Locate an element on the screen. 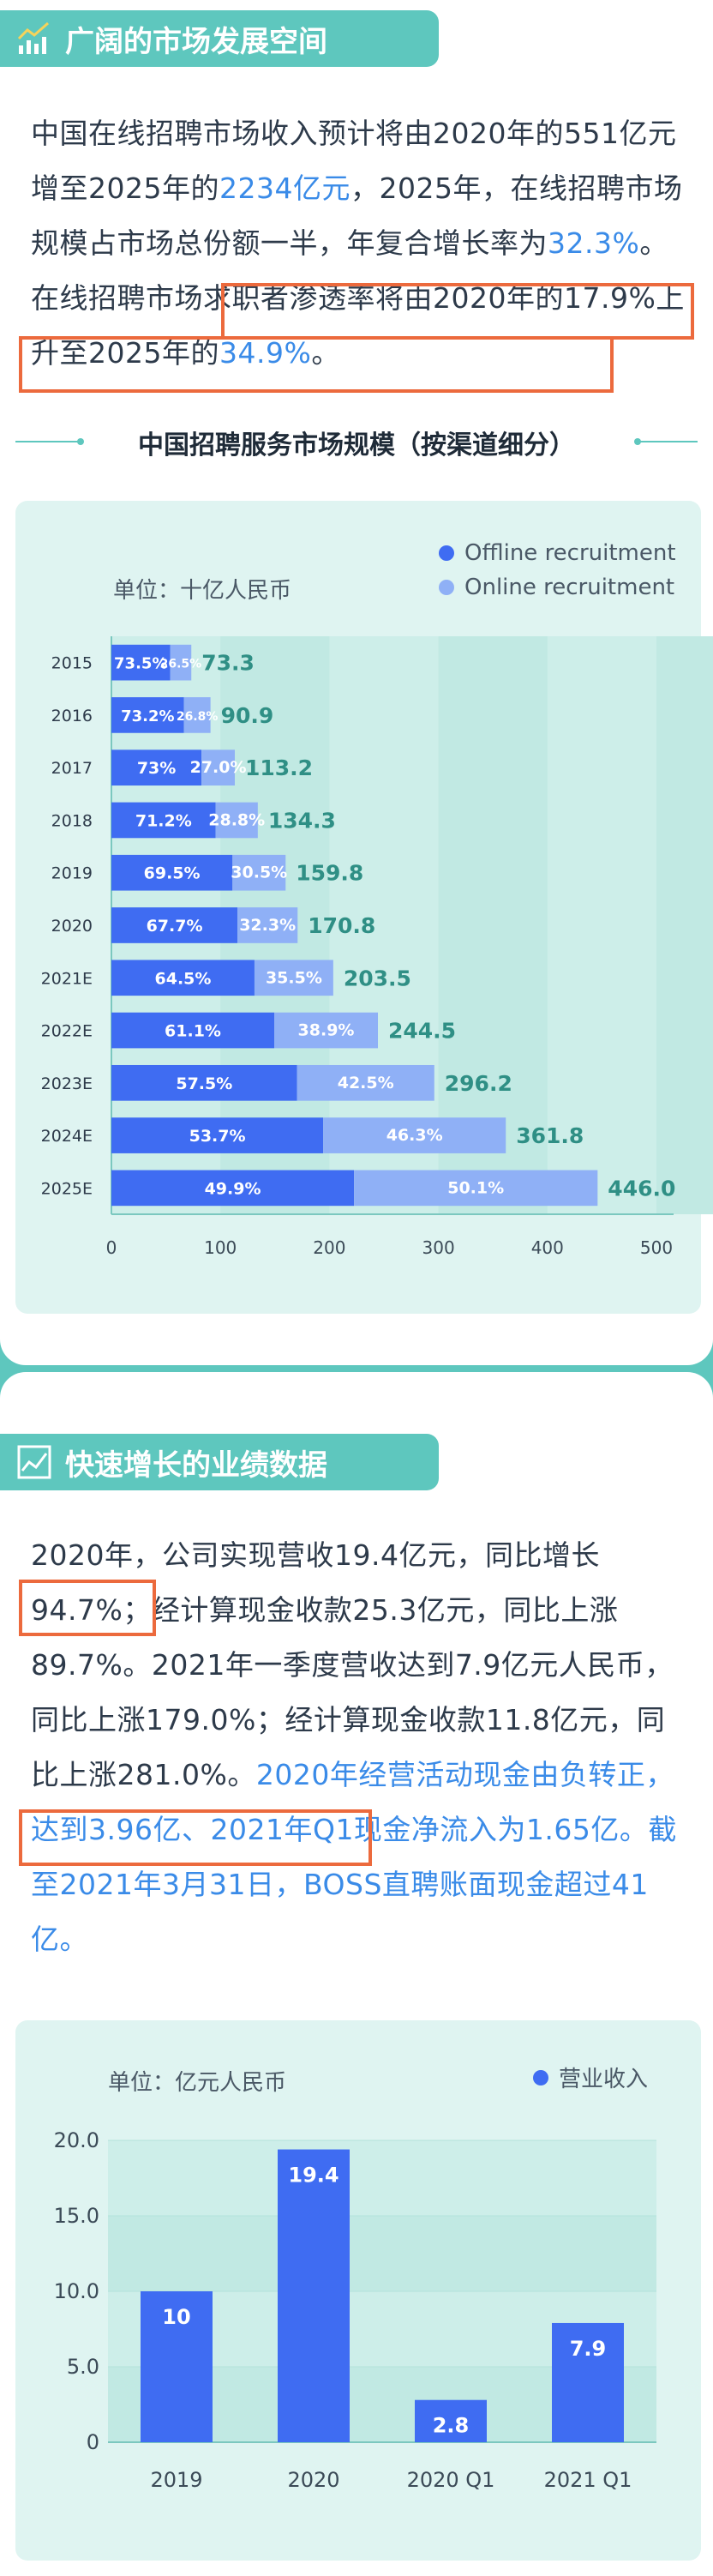 The height and width of the screenshot is (2576, 713). share-label-online: 50.1% is located at coordinates (475, 1187).